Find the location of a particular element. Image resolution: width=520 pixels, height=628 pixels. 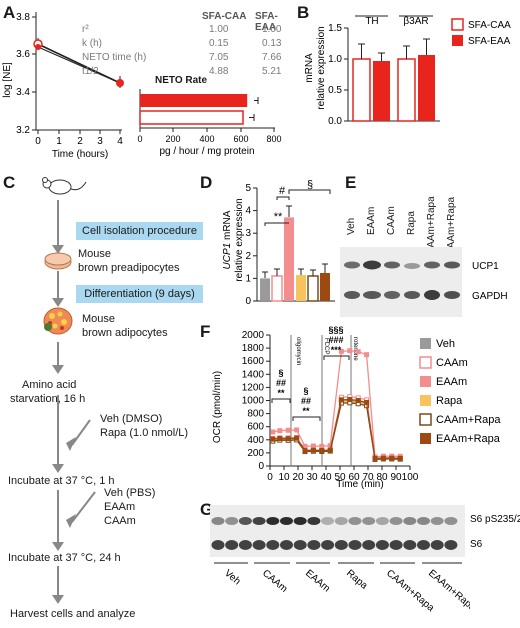

panel-e-western-blot: UCP1 GAPDH is located at coordinates (424, 282).